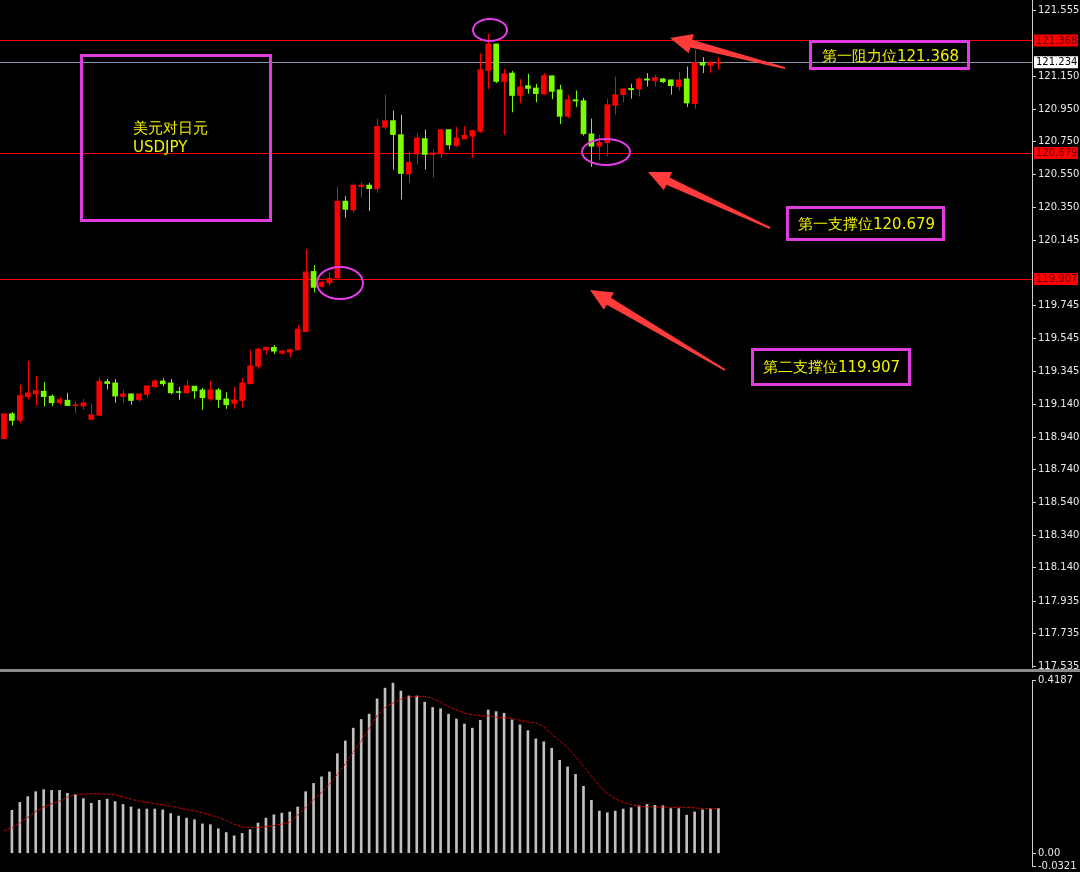 This screenshot has height=872, width=1080. Describe the element at coordinates (1057, 40) in the screenshot. I see `ref-line-label: 121.368` at that location.